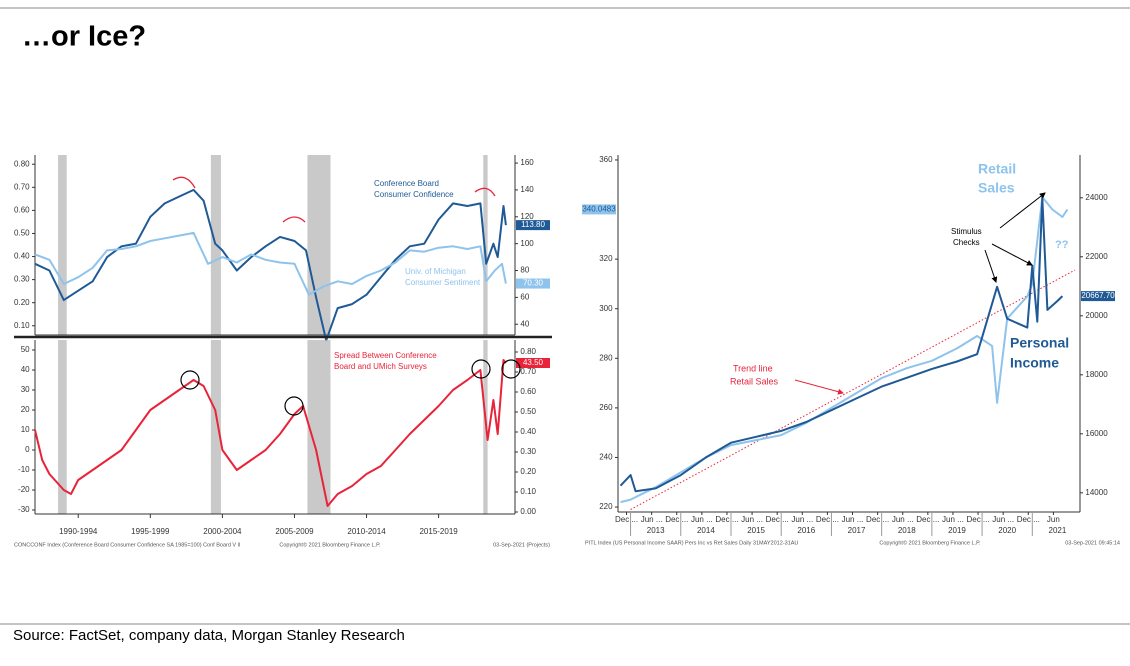 The width and height of the screenshot is (1130, 666). I want to click on tick-label: -10, so click(24, 469).